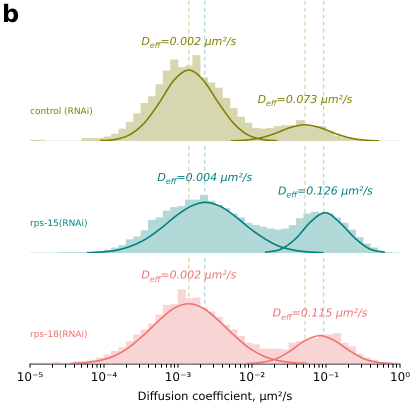 This screenshot has height=408, width=417. I want to click on x-tick-label: 10⁻¹, so click(326, 377).